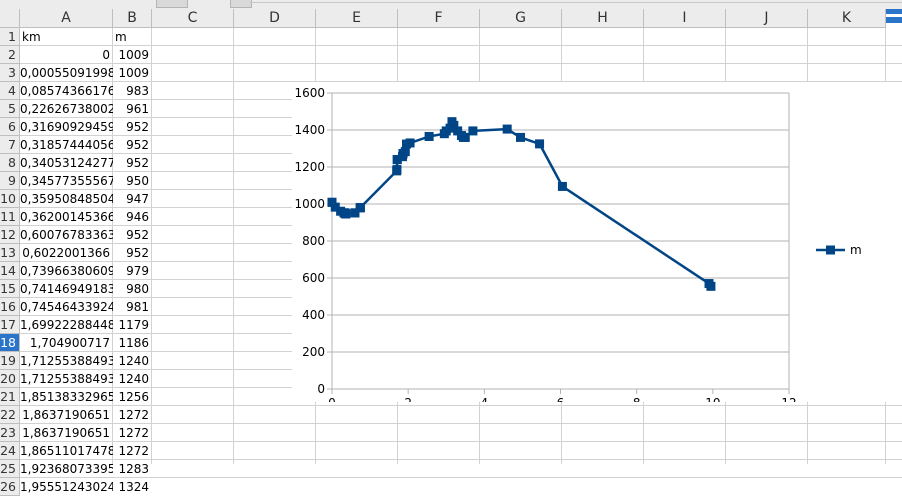 This screenshot has height=496, width=902. Describe the element at coordinates (132, 18) in the screenshot. I see `column-header-b: B` at that location.